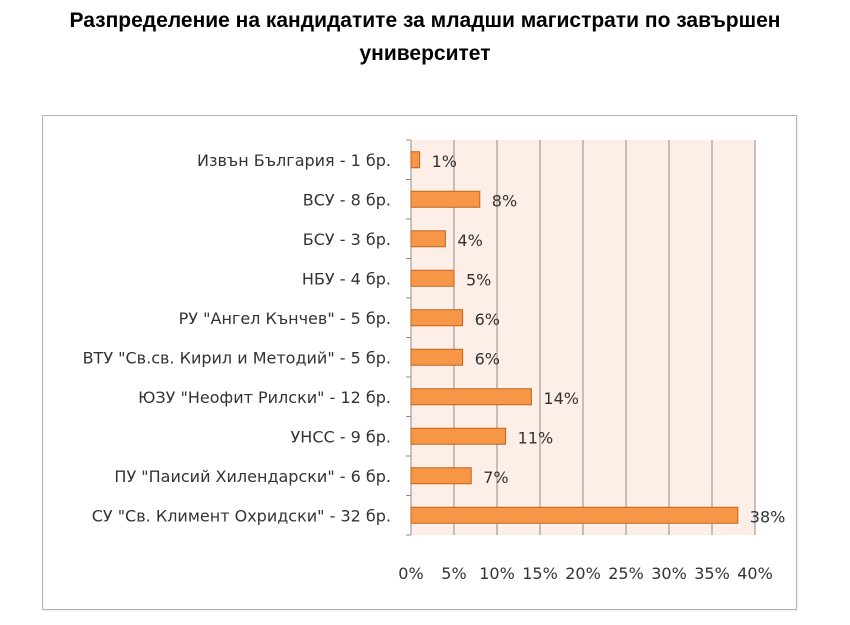 Image resolution: width=850 pixels, height=625 pixels. Describe the element at coordinates (469, 240) in the screenshot. I see `data-label: 4%` at that location.